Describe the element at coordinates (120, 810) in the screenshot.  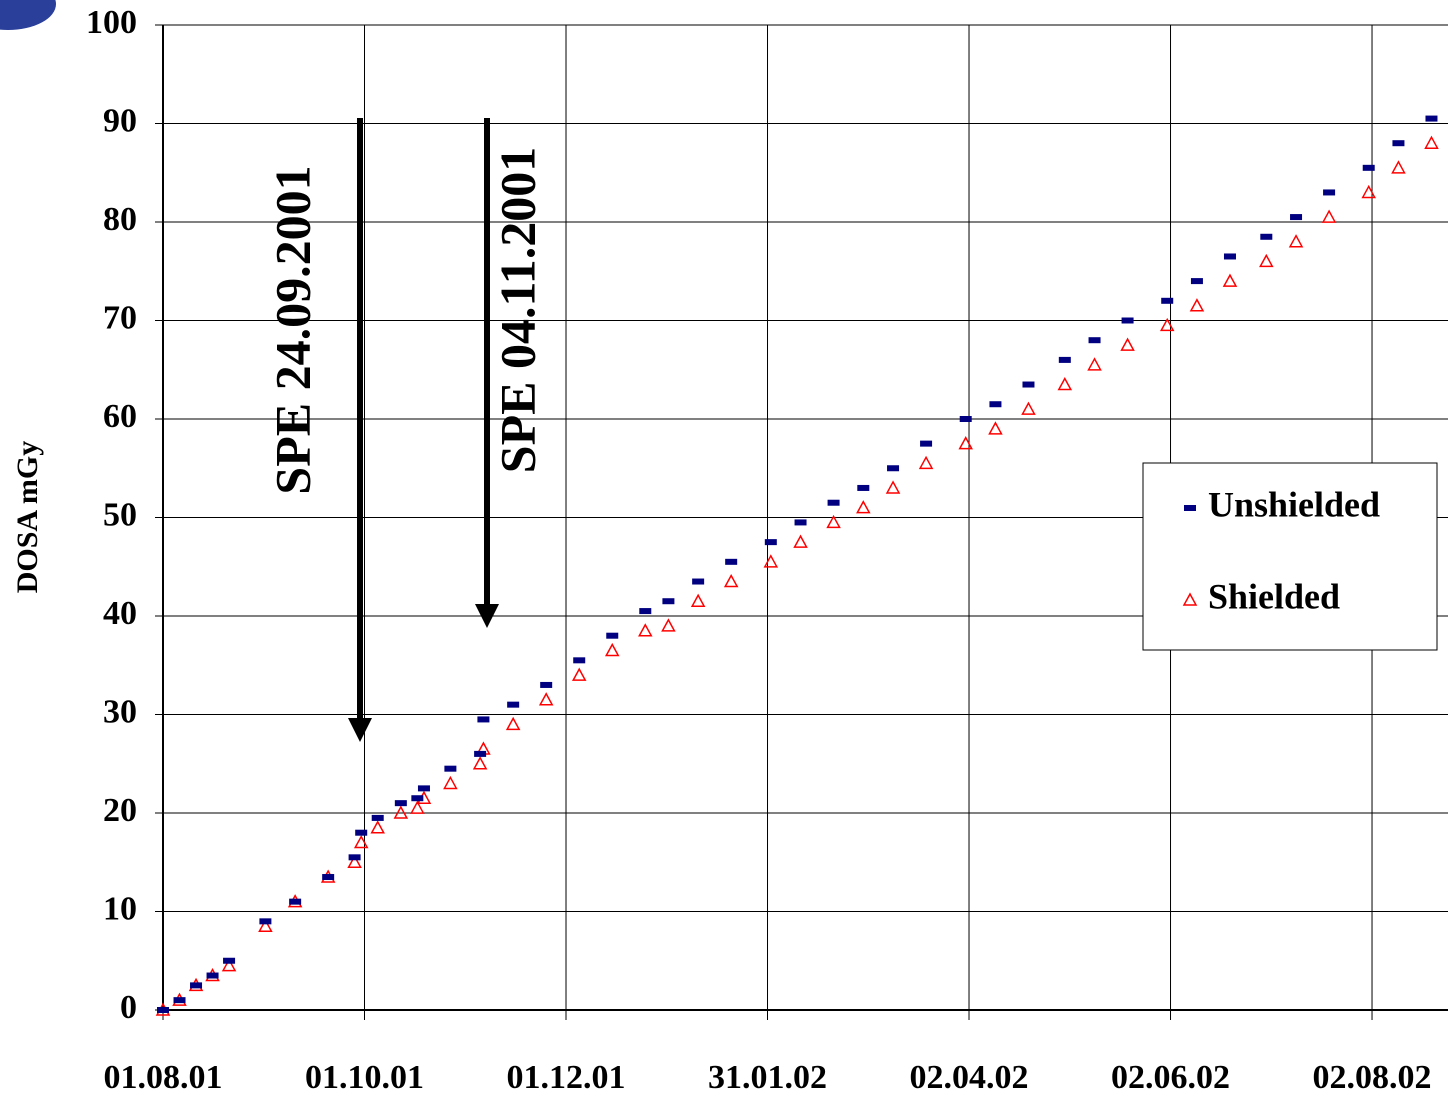
I see `y-tick-label: 20` at that location.